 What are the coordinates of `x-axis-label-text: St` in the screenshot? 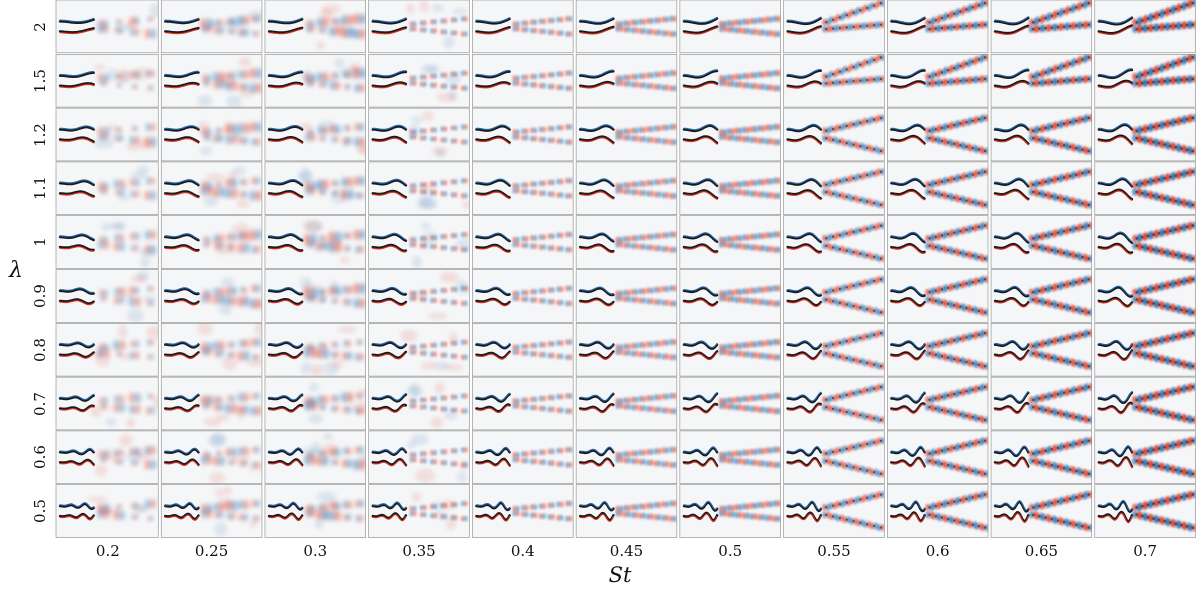 It's located at (620, 575).